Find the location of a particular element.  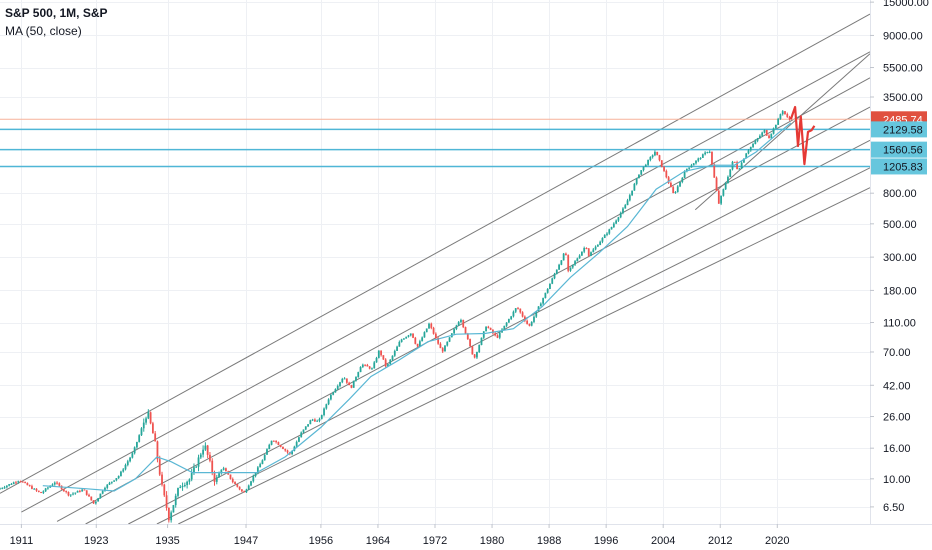

projection-path is located at coordinates (802, 135).